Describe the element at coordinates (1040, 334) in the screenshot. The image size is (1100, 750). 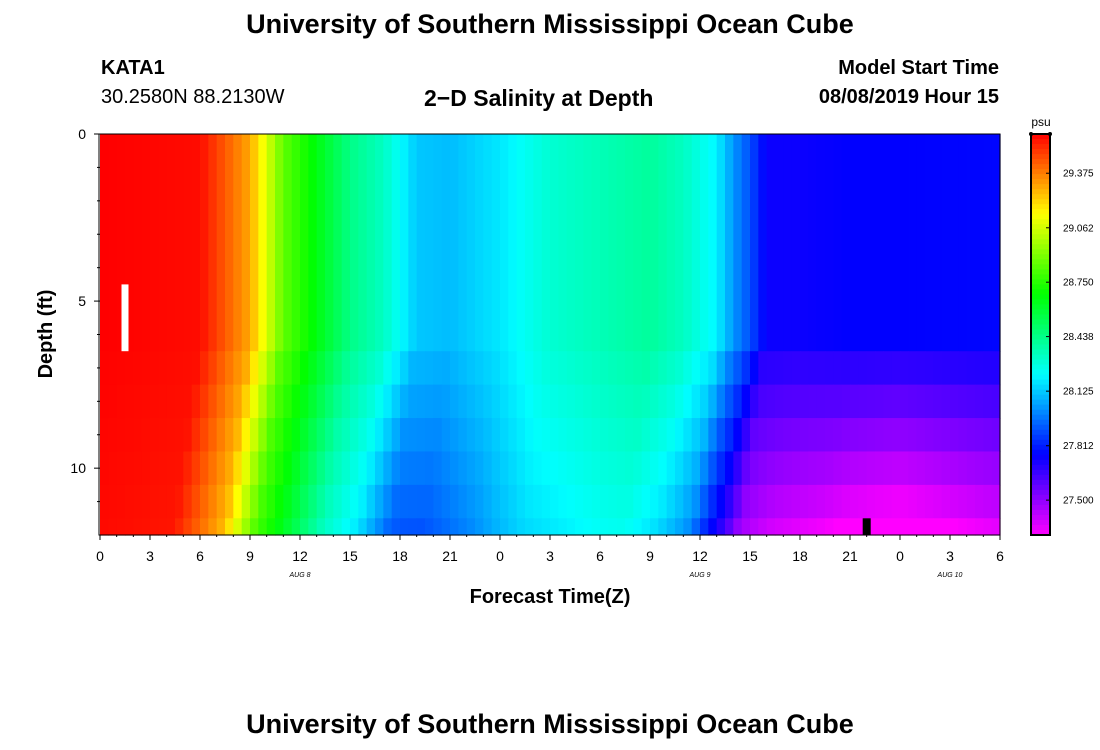
I see `colorbar-frame` at that location.